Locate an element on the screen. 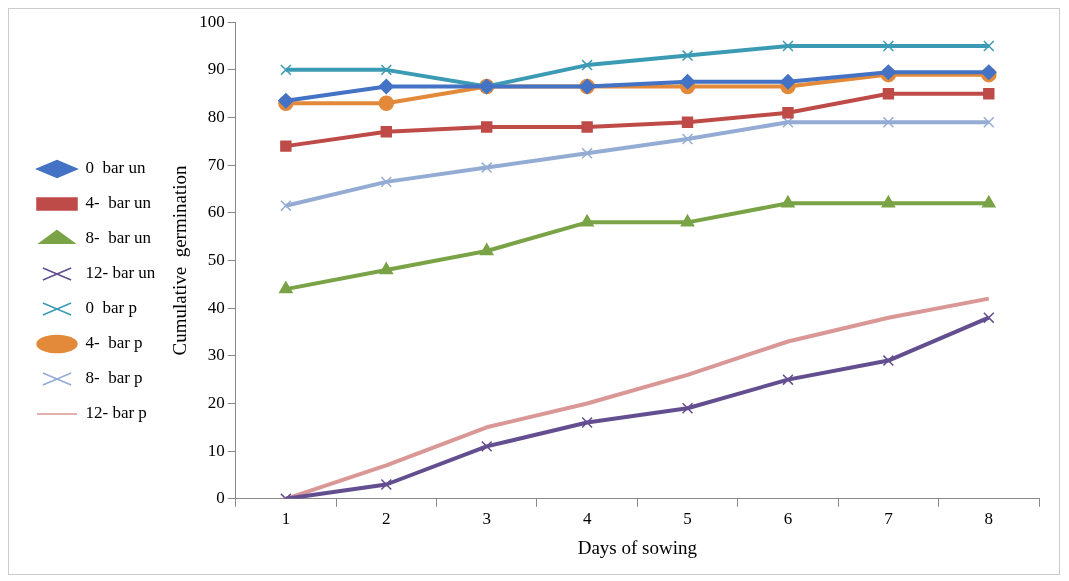 The image size is (1069, 581). legend-label: 0 bar un is located at coordinates (115, 168).